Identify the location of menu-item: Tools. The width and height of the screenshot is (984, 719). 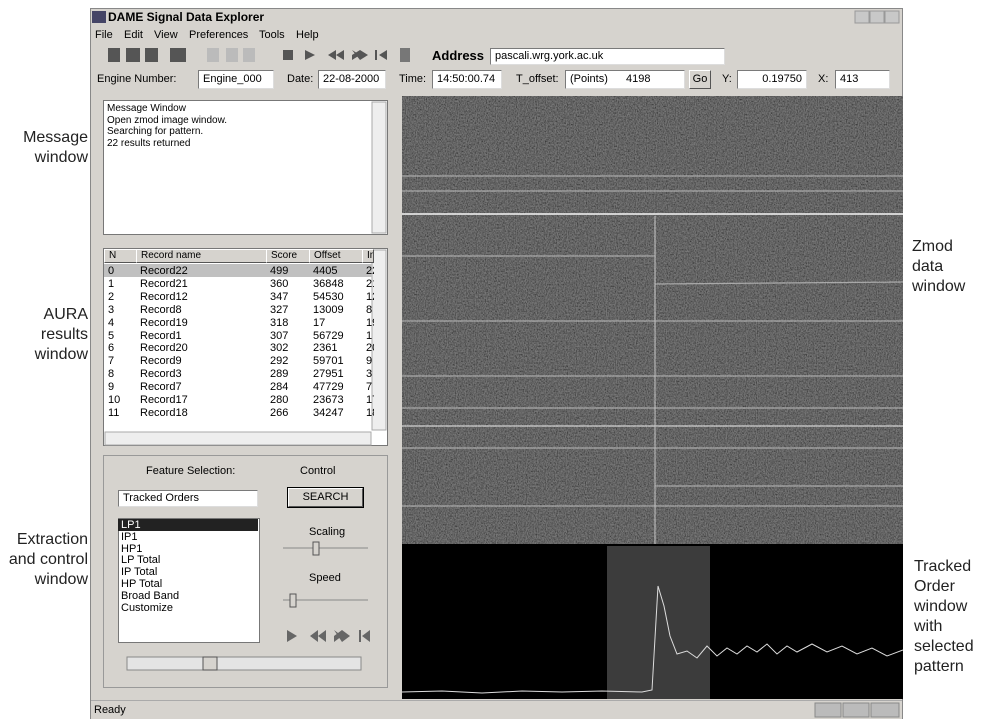
(272, 35).